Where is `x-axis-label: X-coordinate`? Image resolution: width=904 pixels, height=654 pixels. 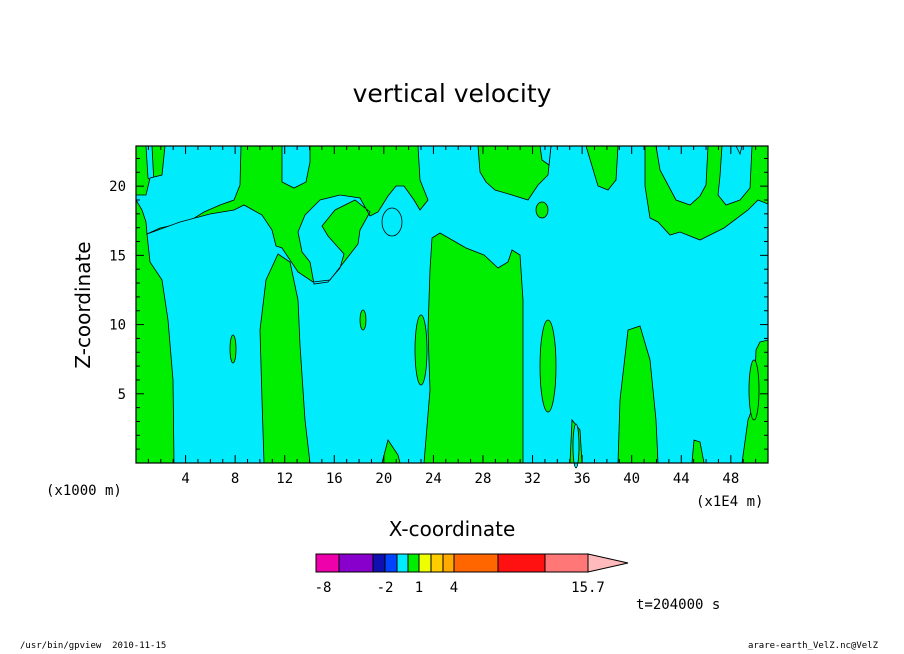 x-axis-label: X-coordinate is located at coordinates (452, 529).